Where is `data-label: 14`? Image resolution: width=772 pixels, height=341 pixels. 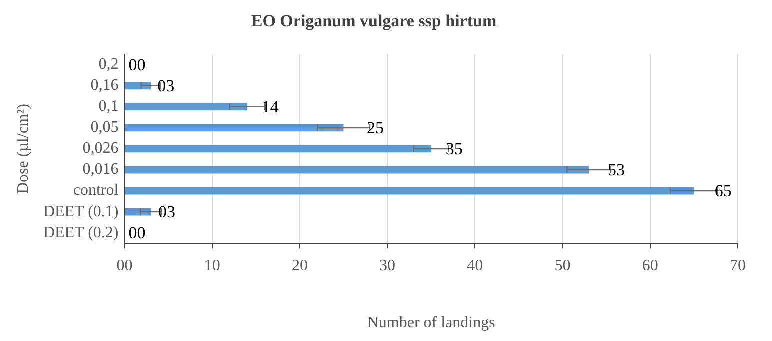 data-label: 14 is located at coordinates (271, 106).